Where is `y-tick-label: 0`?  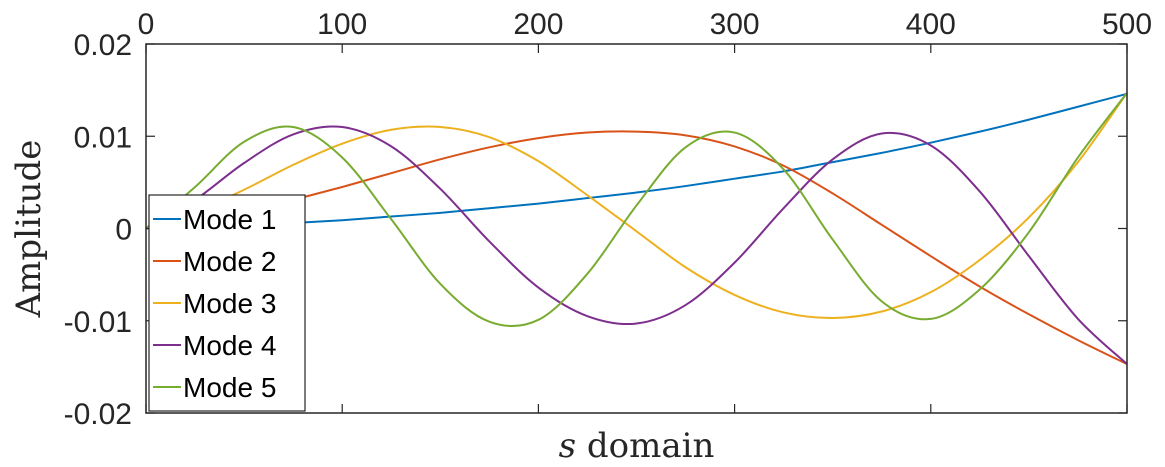 y-tick-label: 0 is located at coordinates (123, 230).